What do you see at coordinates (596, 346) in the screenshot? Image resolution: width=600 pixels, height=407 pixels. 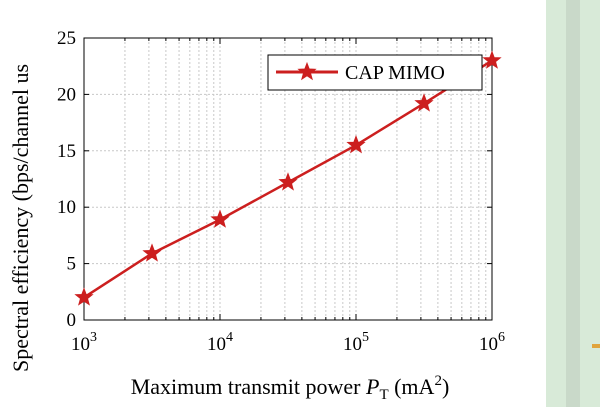 I see `side-accent-mark` at bounding box center [596, 346].